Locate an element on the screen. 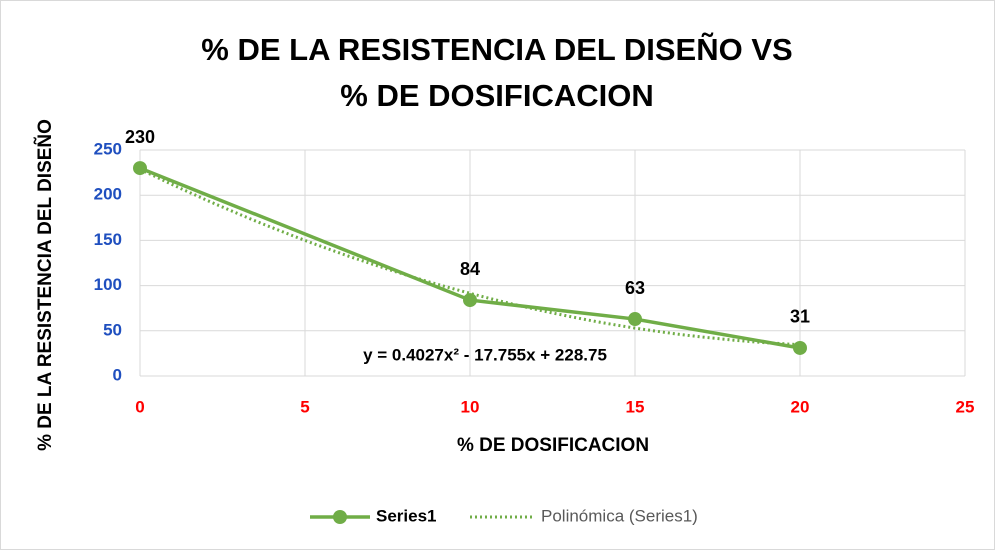 The height and width of the screenshot is (550, 995). trendline-equation: y = 0.4027x² - 17.755x + 228.75 is located at coordinates (485, 354).